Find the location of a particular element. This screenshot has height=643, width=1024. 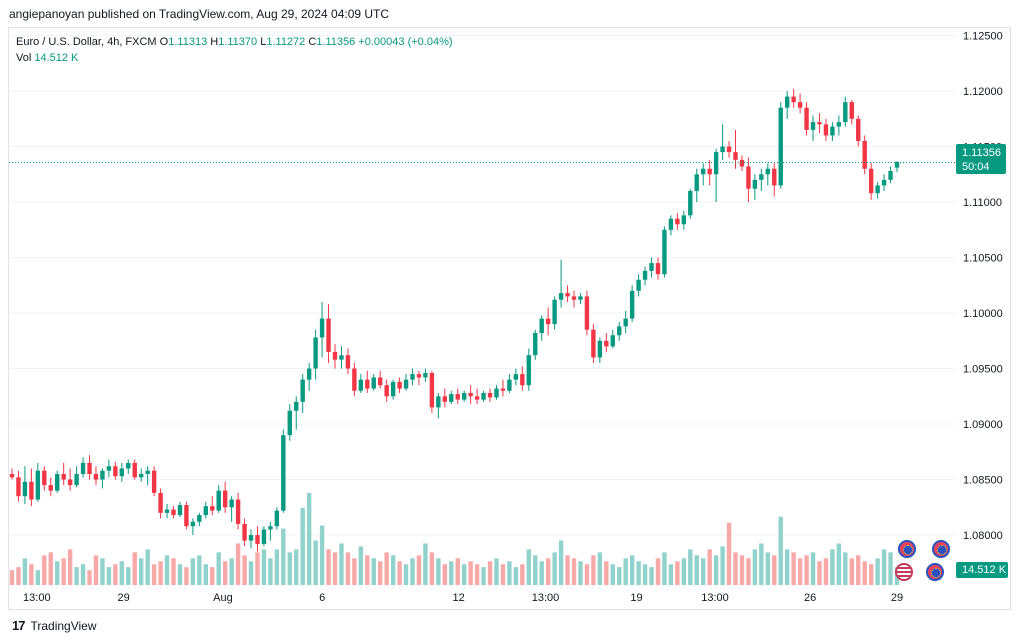

brand-name: TradingView is located at coordinates (63, 625).